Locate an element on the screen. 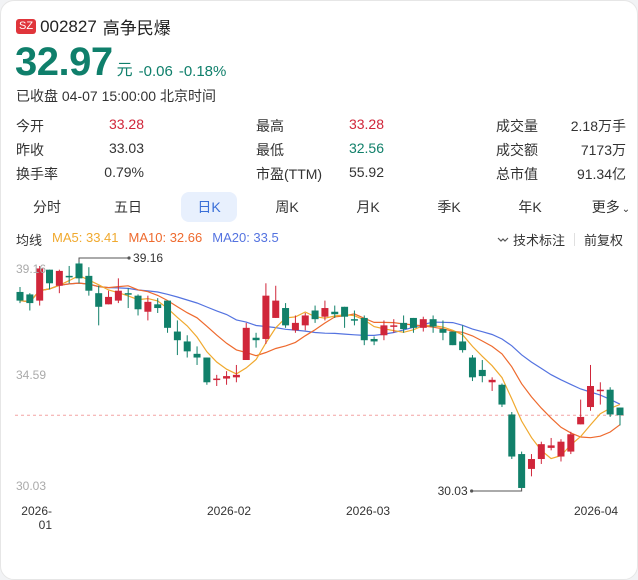 This screenshot has height=580, width=638. stat-label: 最低 is located at coordinates (270, 150).